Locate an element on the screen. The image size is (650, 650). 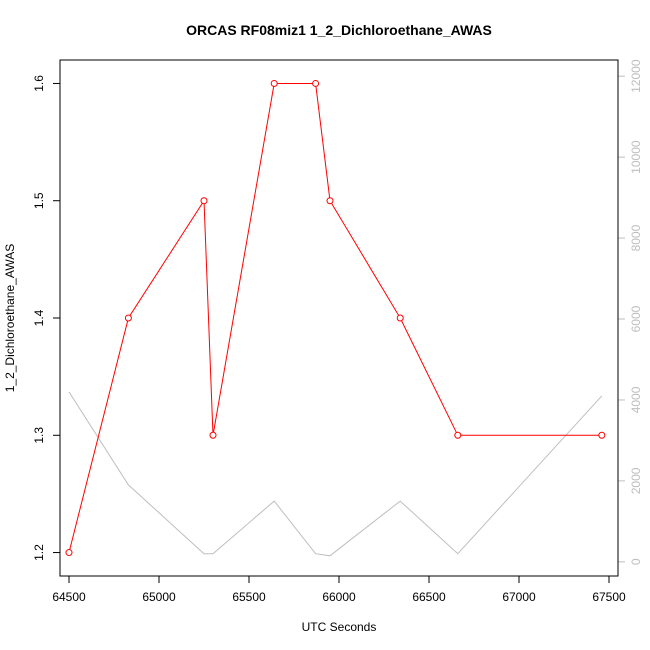
chart-title: ORCAS RF08miz1 1_2_Dichloroethane_AWAS is located at coordinates (339, 30).